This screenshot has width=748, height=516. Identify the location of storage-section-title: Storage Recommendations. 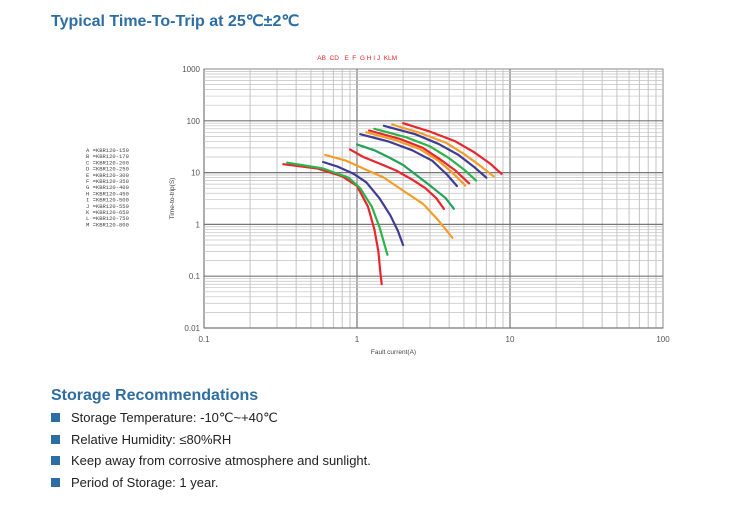
(155, 395).